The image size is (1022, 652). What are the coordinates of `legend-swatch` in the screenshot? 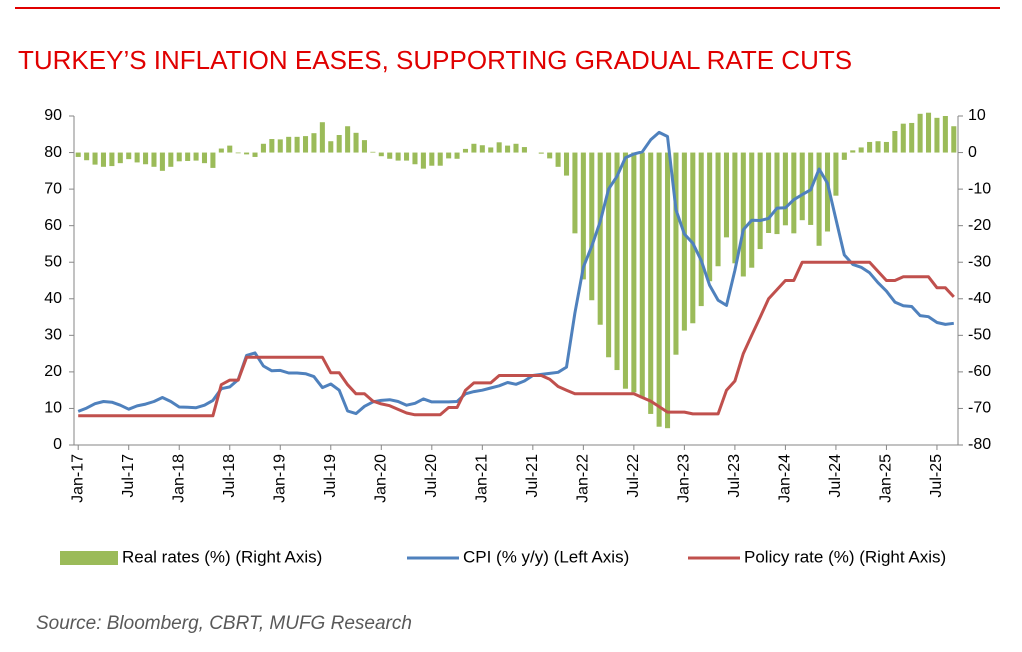 It's located at (89, 558).